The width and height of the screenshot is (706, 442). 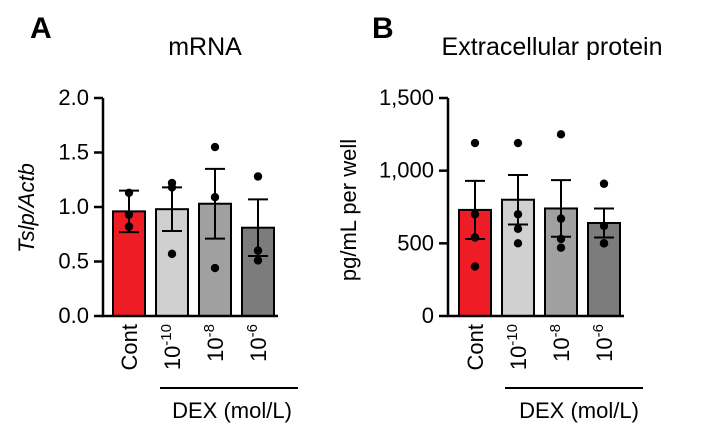 I want to click on panel-b-y-tick-label: 1,500, so click(x=406, y=97).